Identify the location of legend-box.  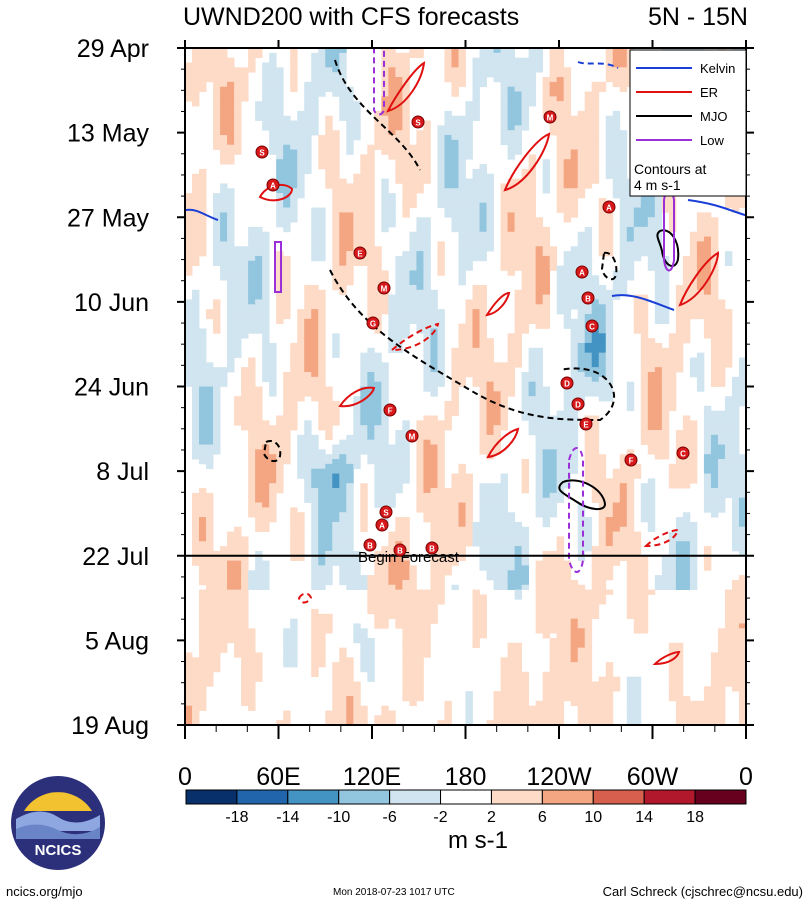
(688, 123).